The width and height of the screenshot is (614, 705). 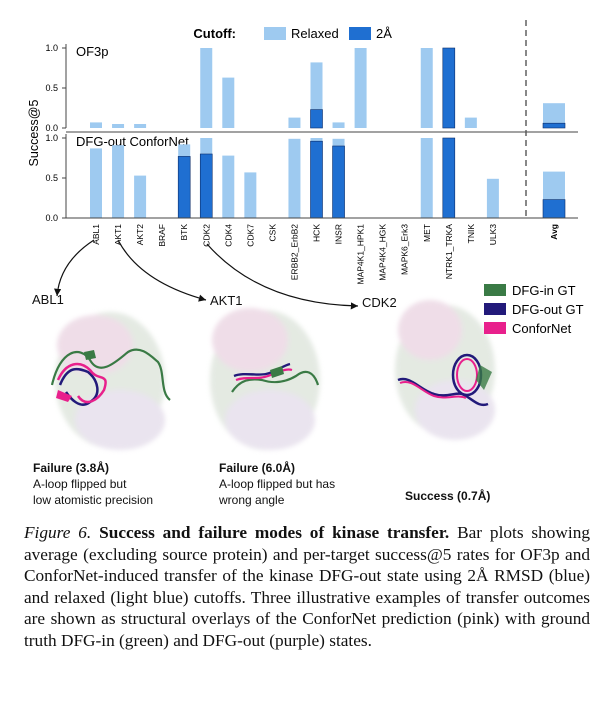 I want to click on x-tick-label: MET, so click(x=427, y=233).